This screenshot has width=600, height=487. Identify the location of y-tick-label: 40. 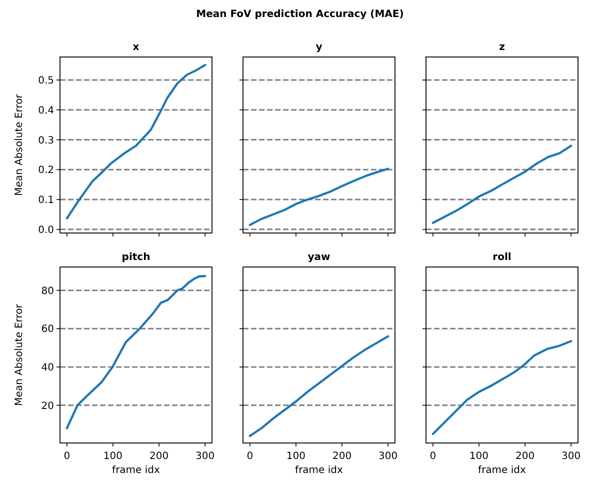
(47, 368).